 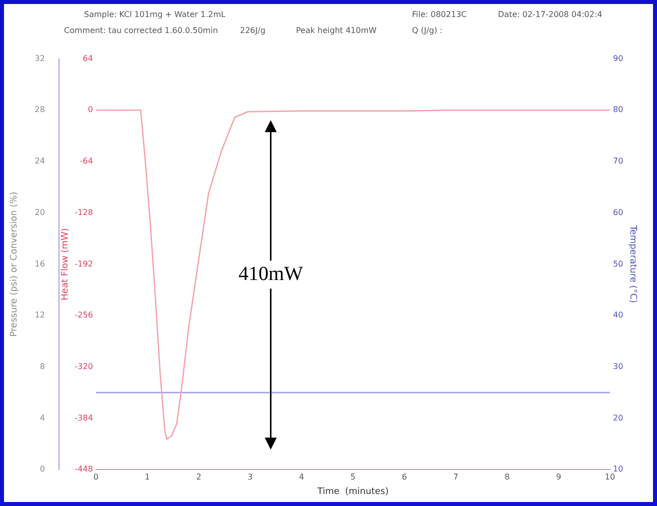 What do you see at coordinates (42, 417) in the screenshot?
I see `y-tick-label: 4` at bounding box center [42, 417].